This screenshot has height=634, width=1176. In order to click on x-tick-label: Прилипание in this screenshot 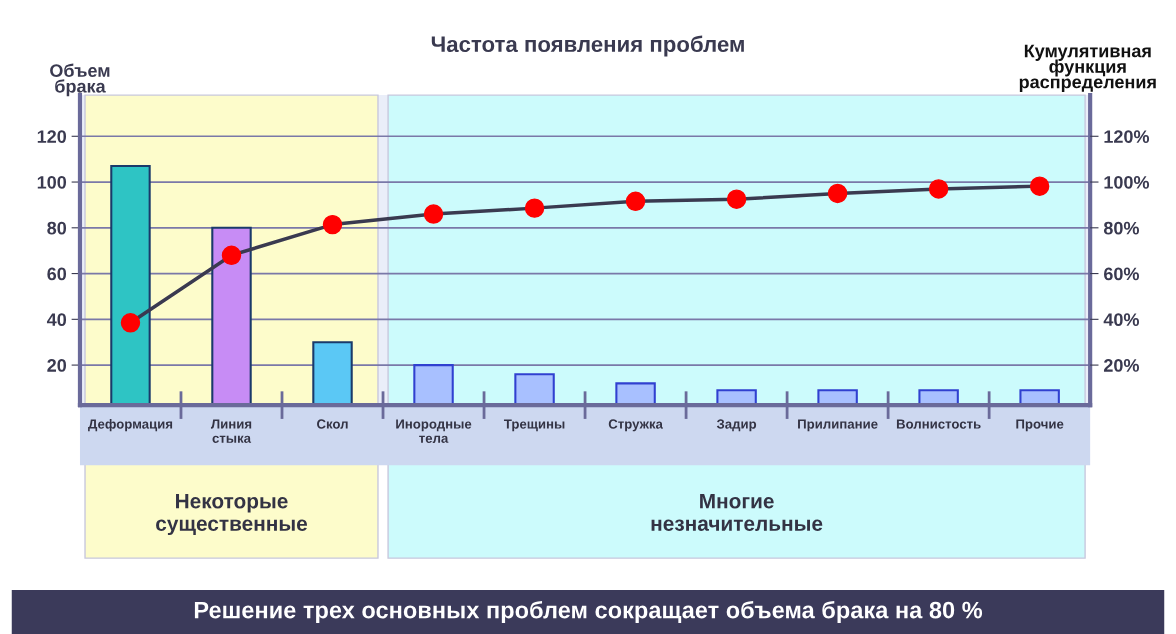, I will do `click(838, 425)`.